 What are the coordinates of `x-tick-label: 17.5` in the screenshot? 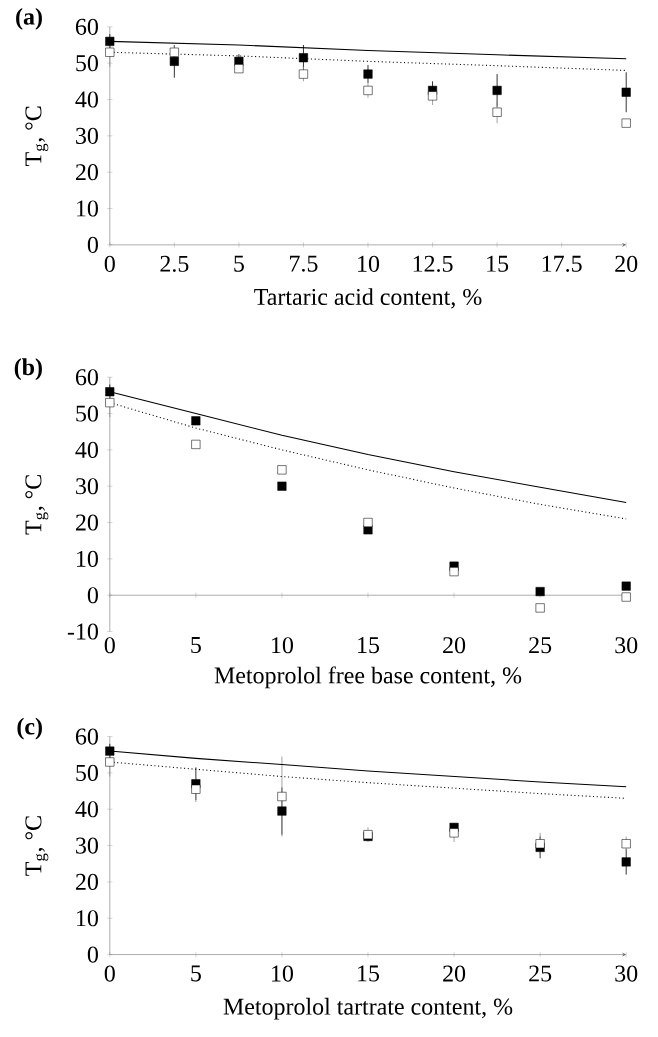 It's located at (562, 263).